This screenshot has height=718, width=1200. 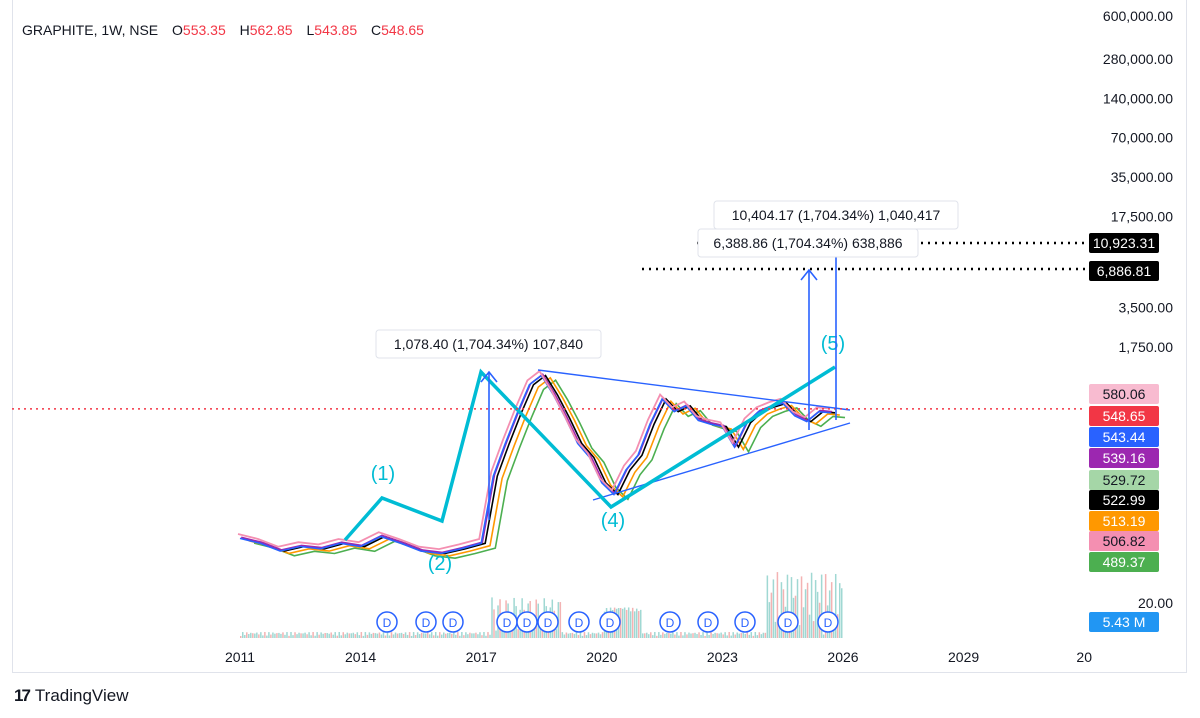 What do you see at coordinates (809, 274) in the screenshot?
I see `measure-arrow-head` at bounding box center [809, 274].